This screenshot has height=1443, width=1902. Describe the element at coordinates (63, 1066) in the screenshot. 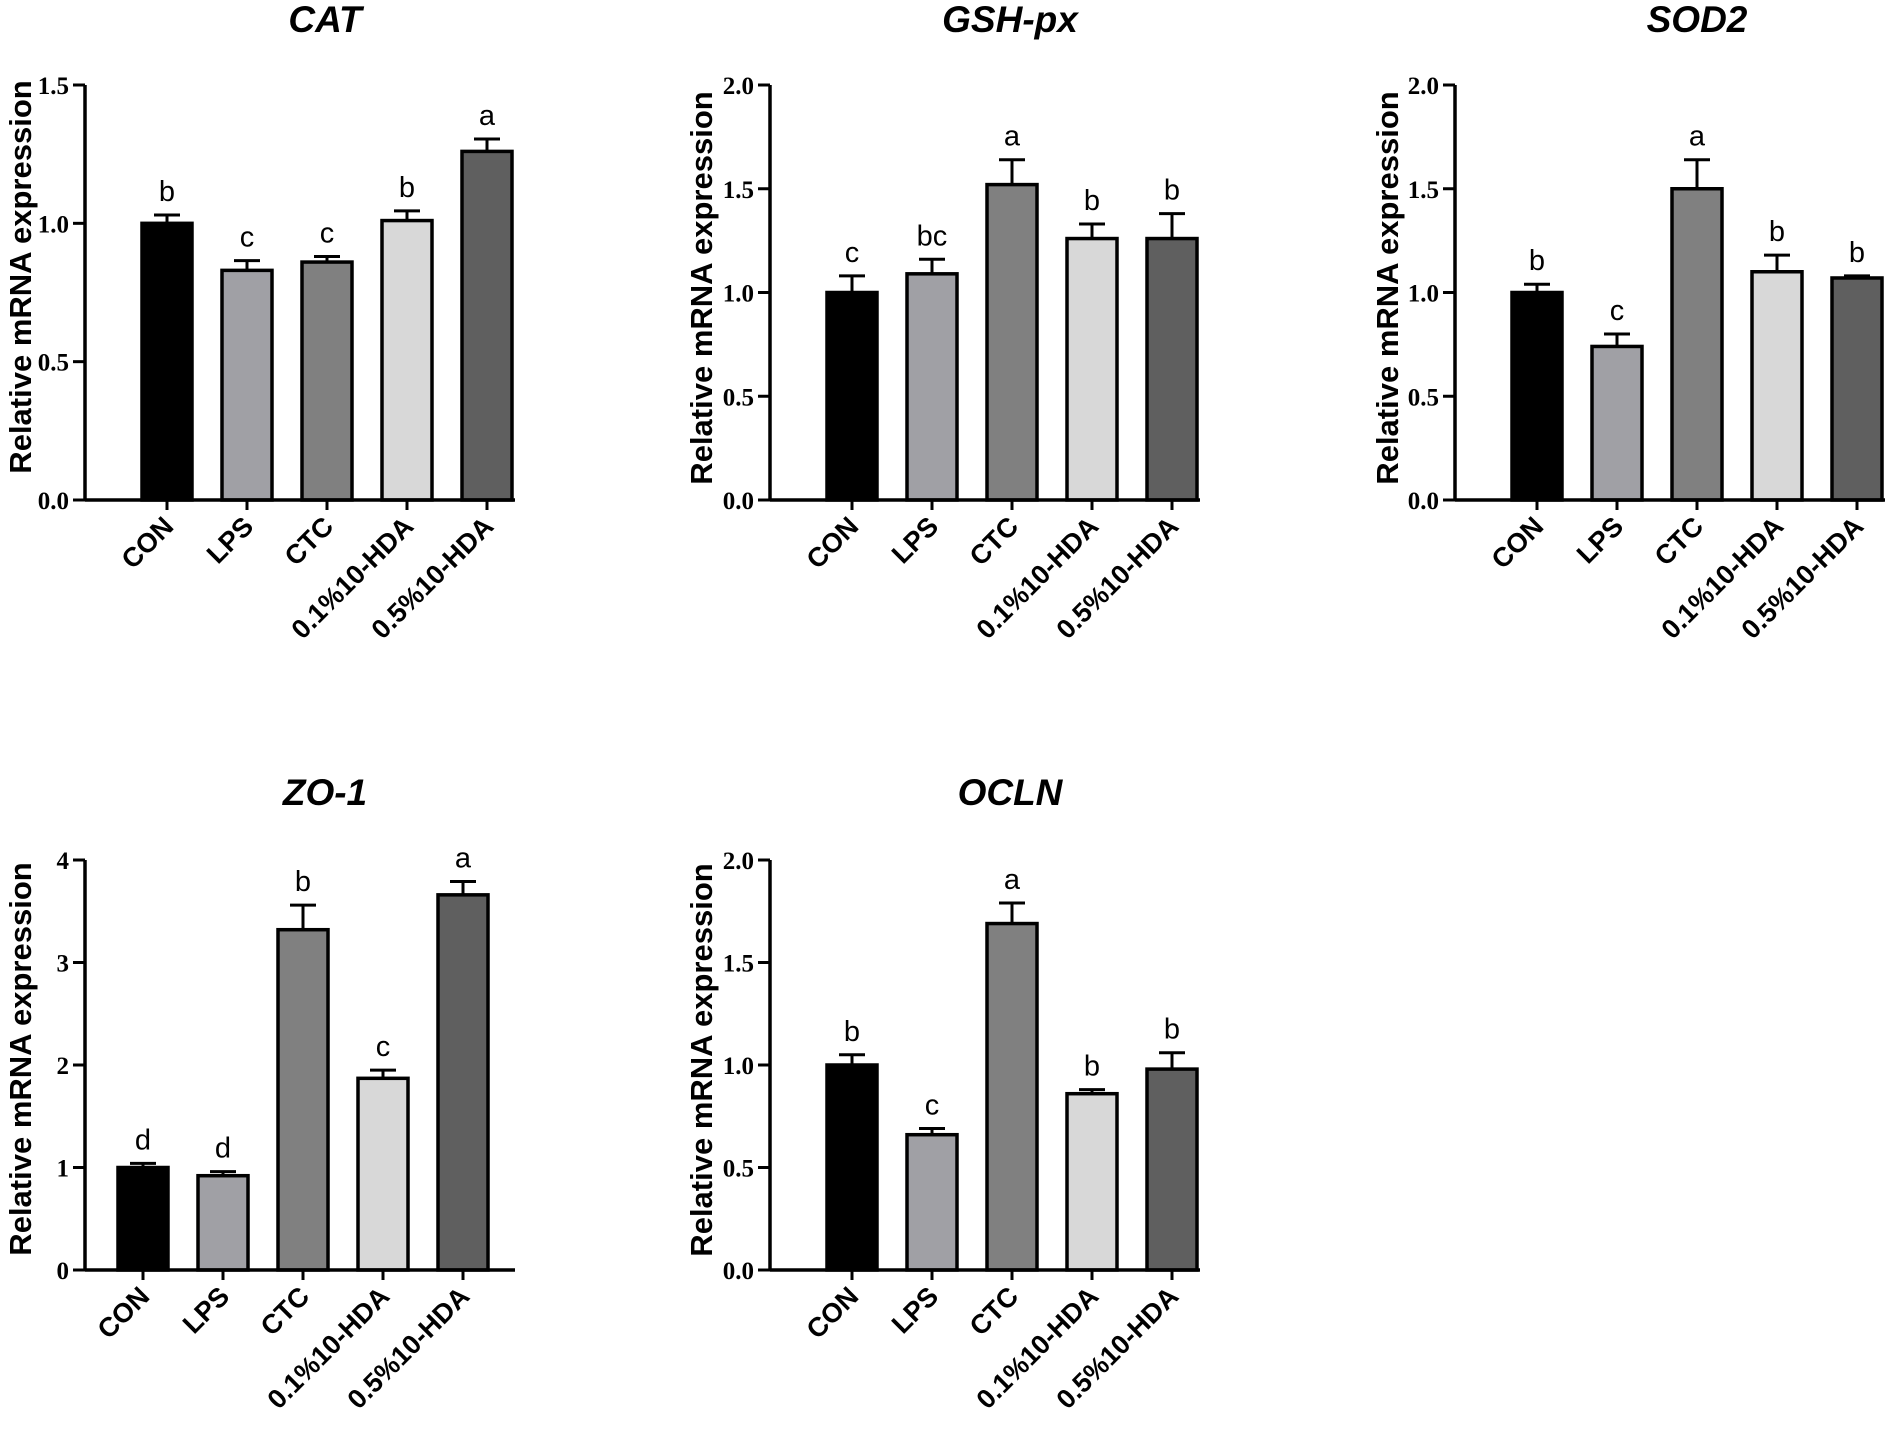

I see `y-tick-label: 2` at that location.